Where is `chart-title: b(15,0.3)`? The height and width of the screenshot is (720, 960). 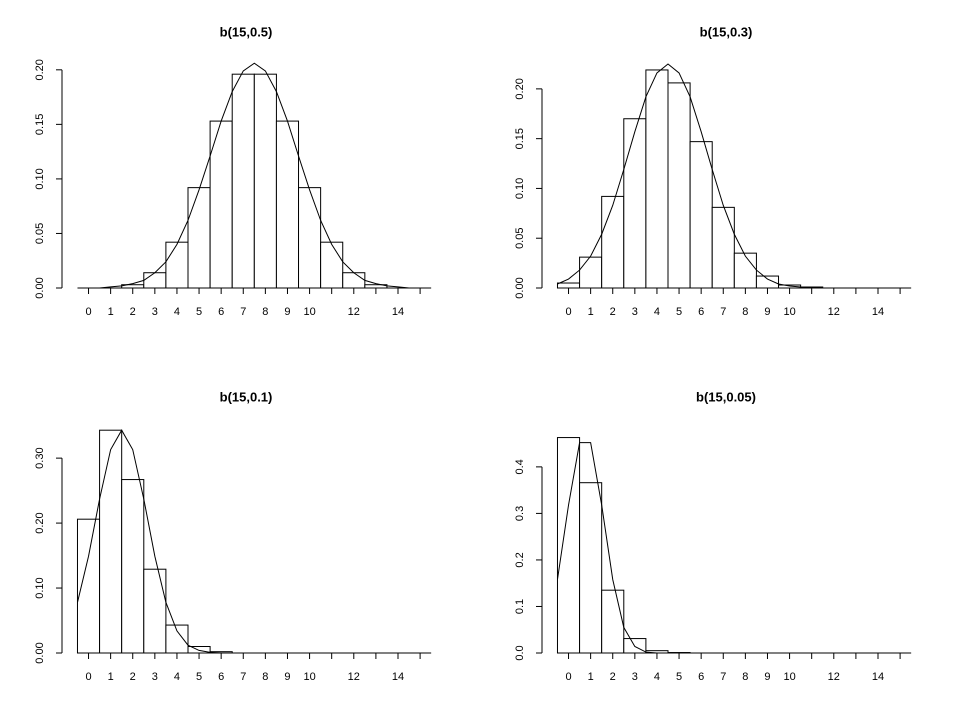
chart-title: b(15,0.3) is located at coordinates (726, 31).